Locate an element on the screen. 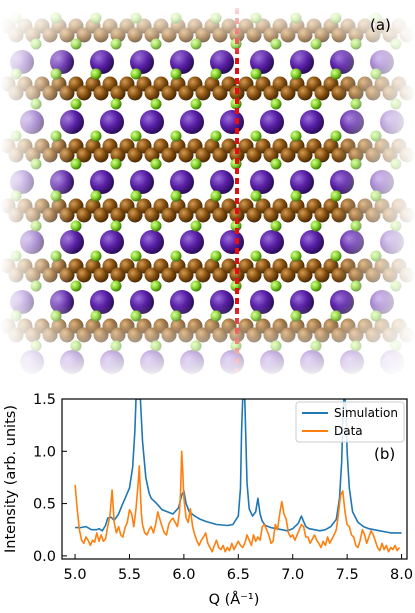 The height and width of the screenshot is (613, 415). series-line-data is located at coordinates (237, 501).